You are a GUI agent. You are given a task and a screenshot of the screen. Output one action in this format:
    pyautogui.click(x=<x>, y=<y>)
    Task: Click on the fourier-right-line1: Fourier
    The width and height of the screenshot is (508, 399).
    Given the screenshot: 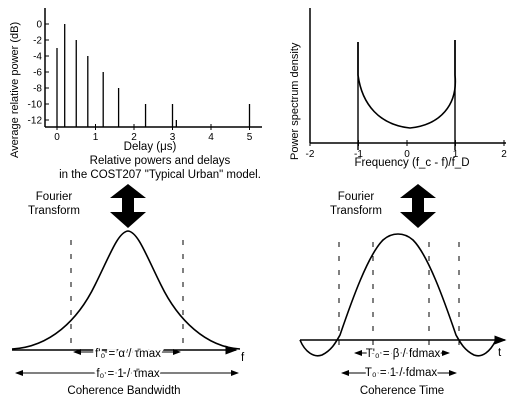 What is the action you would take?
    pyautogui.click(x=356, y=197)
    